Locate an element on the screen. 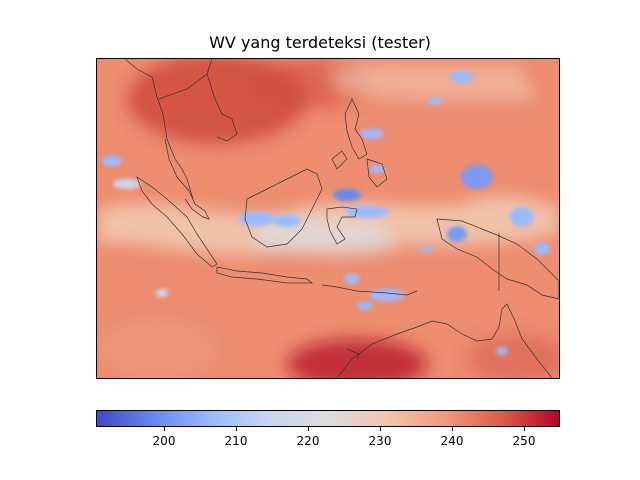 This screenshot has width=640, height=480. colorbar-tick-label: 230 is located at coordinates (380, 441).